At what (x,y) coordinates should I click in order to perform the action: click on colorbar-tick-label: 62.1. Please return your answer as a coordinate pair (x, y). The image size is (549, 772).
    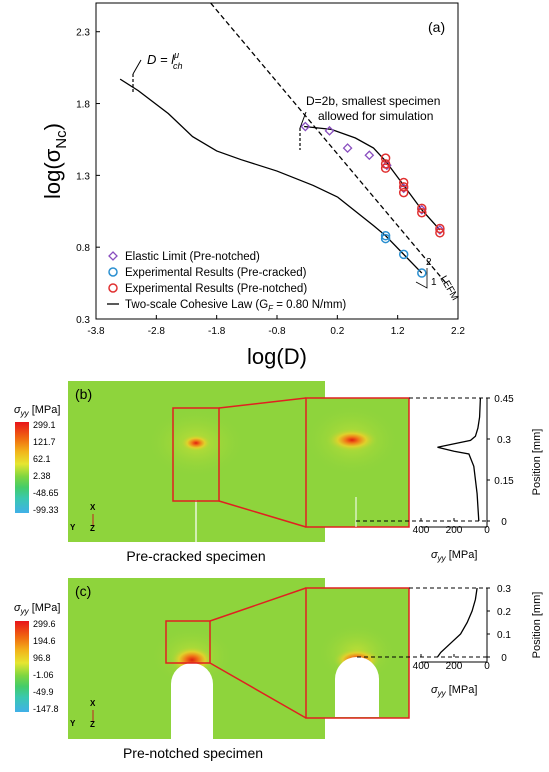
    Looking at the image, I should click on (42, 459).